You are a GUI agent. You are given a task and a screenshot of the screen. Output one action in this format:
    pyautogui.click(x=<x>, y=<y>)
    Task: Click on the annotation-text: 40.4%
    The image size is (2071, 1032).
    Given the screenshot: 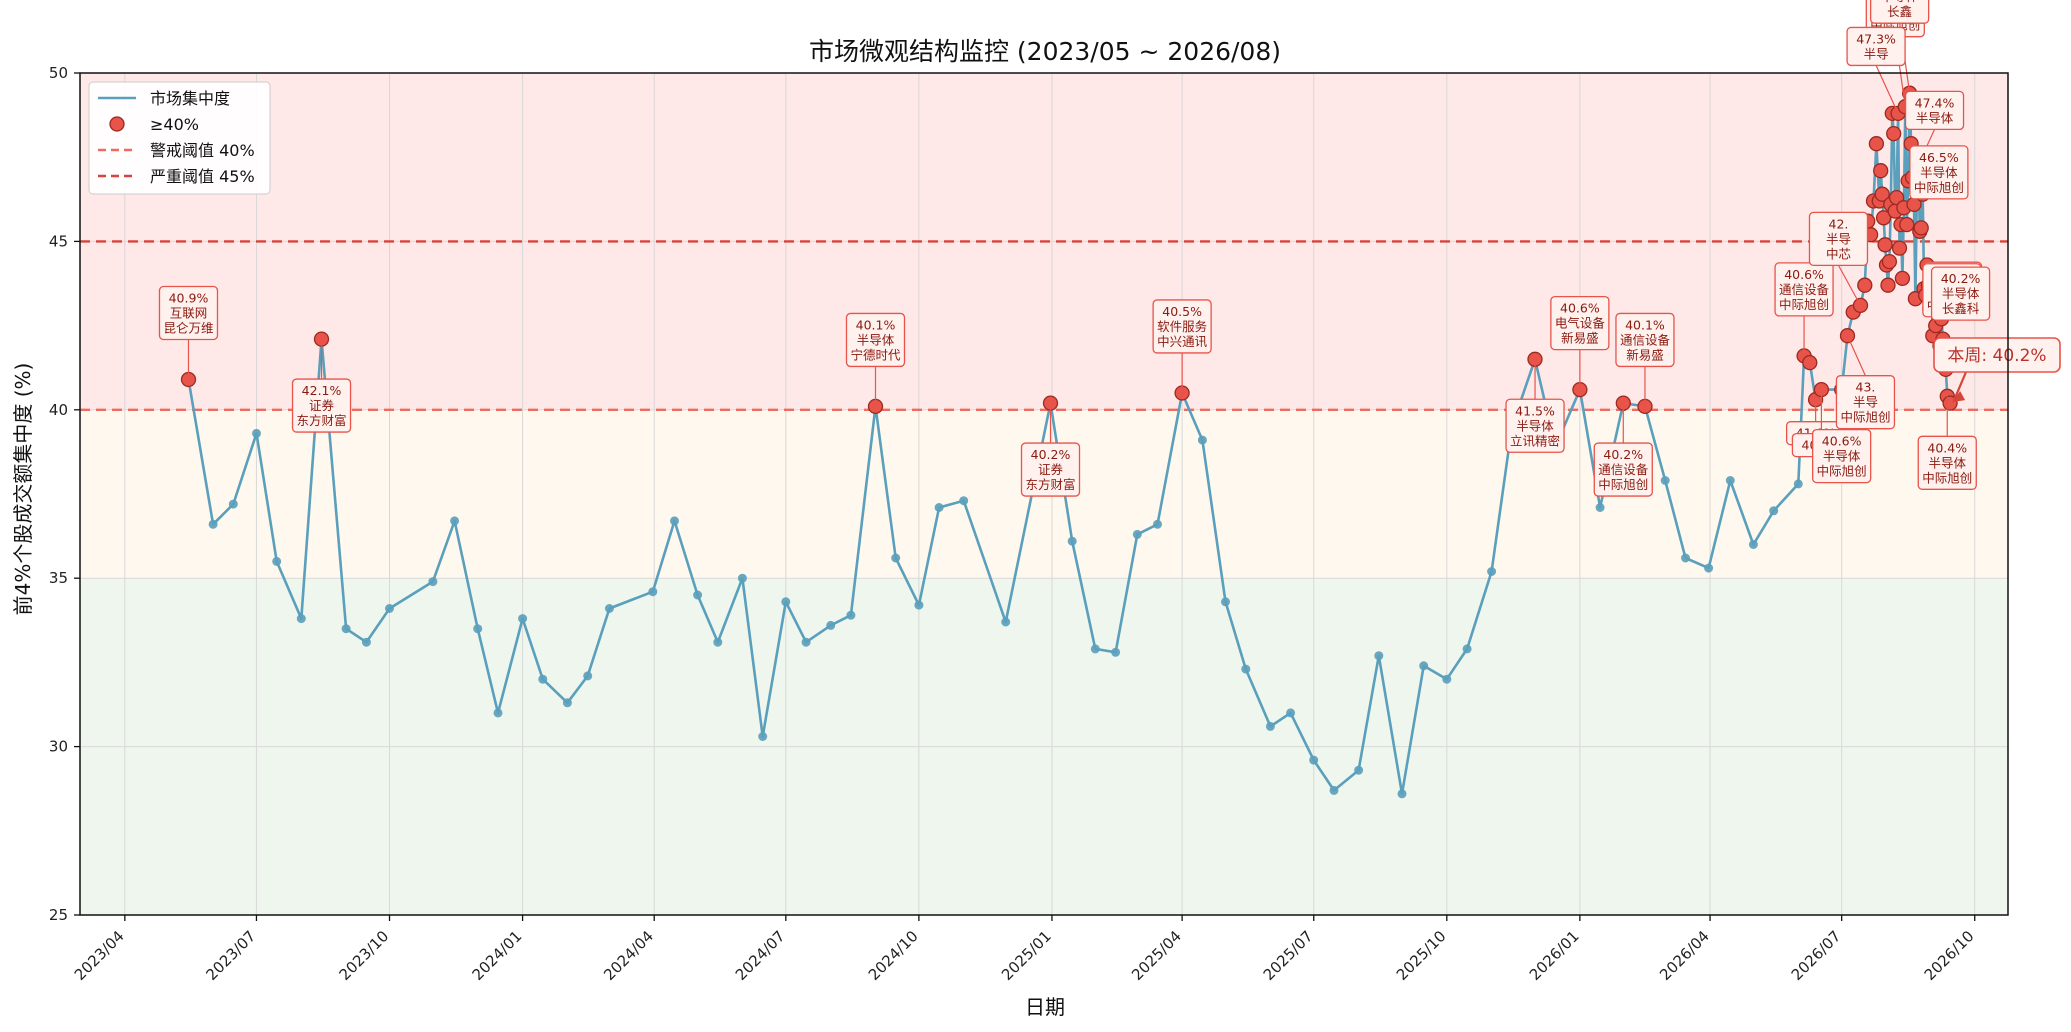 What is the action you would take?
    pyautogui.click(x=1947, y=447)
    